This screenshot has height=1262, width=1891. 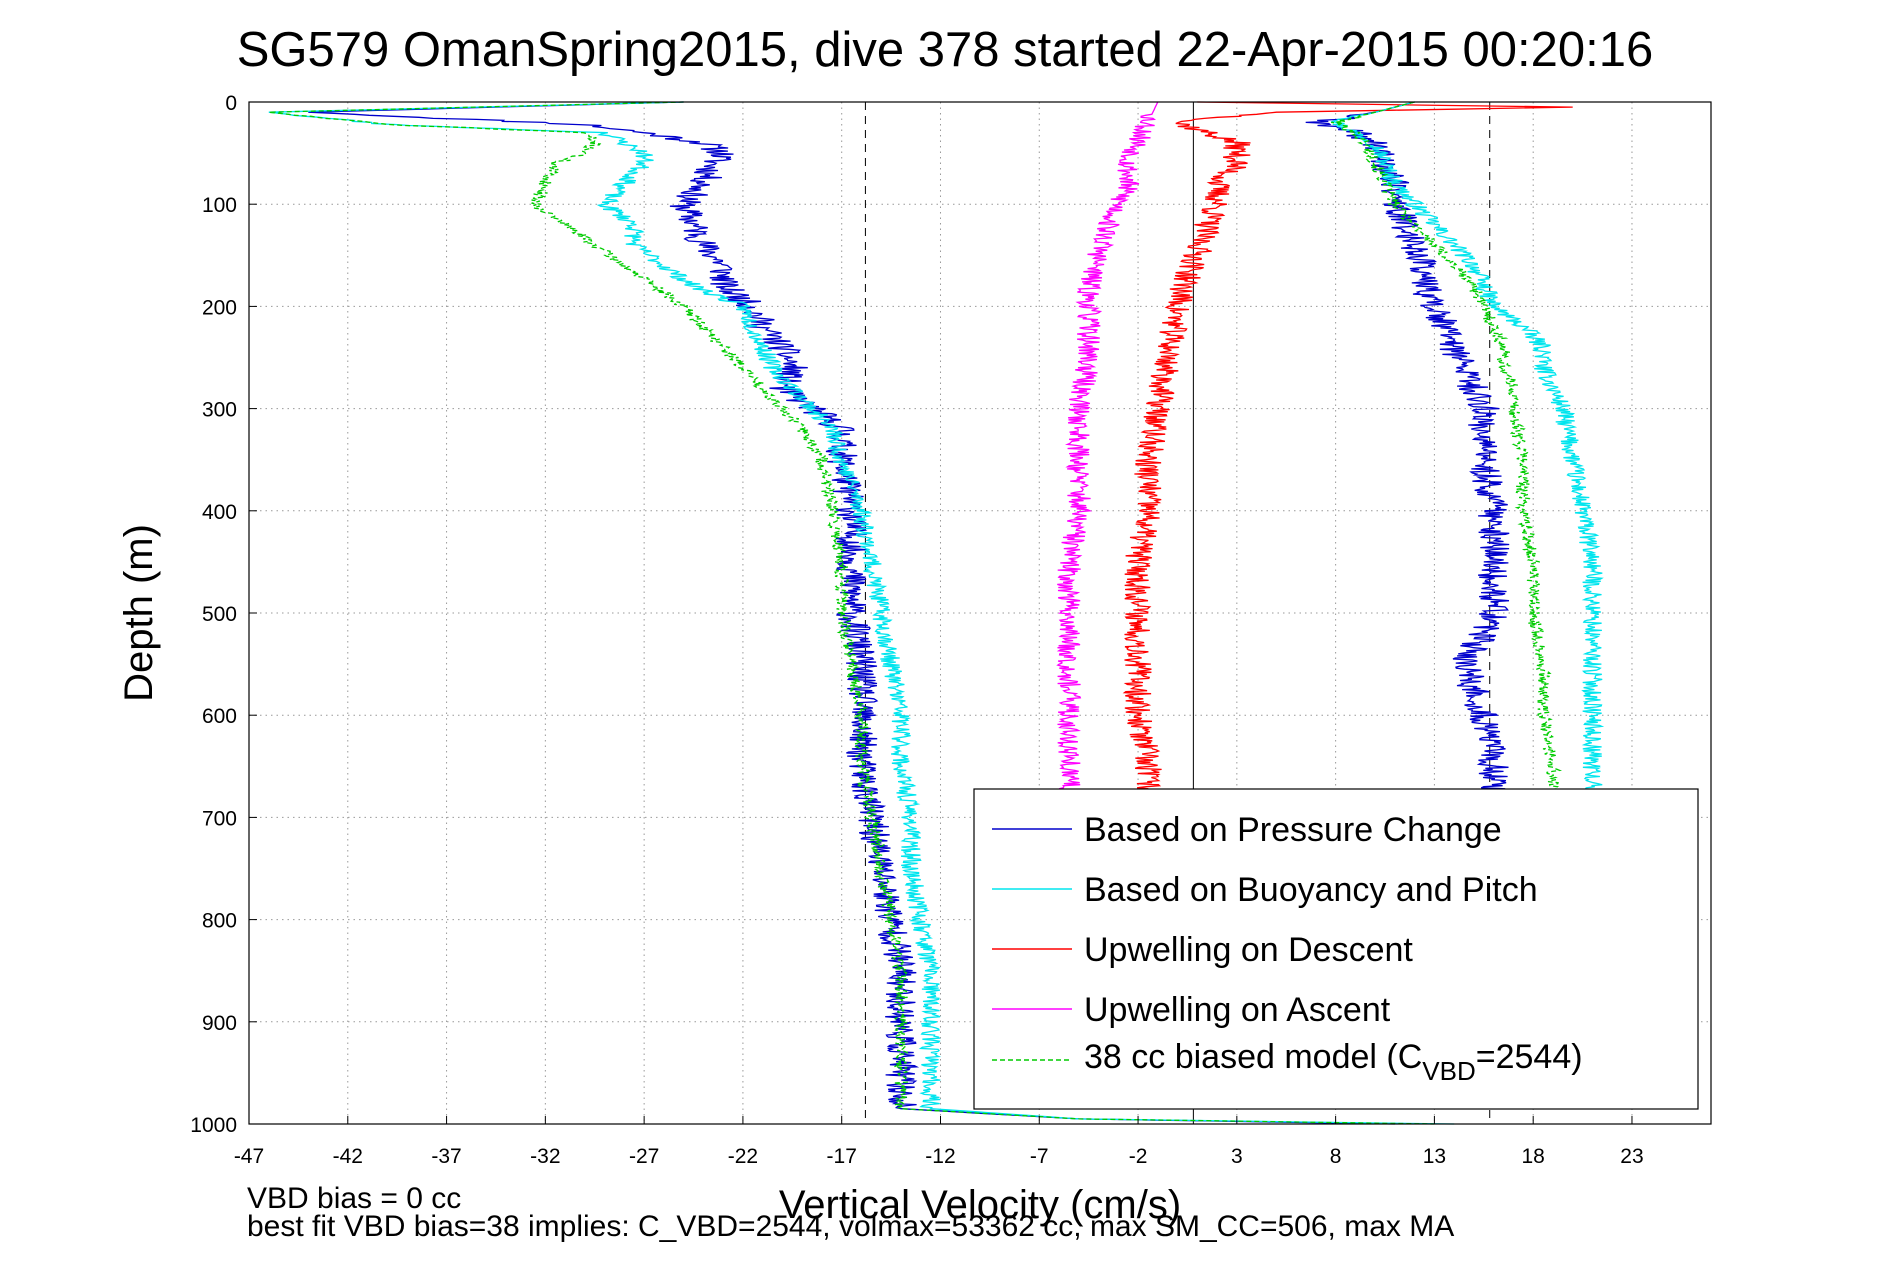 What do you see at coordinates (139, 613) in the screenshot?
I see `y-axis-label: Depth (m)` at bounding box center [139, 613].